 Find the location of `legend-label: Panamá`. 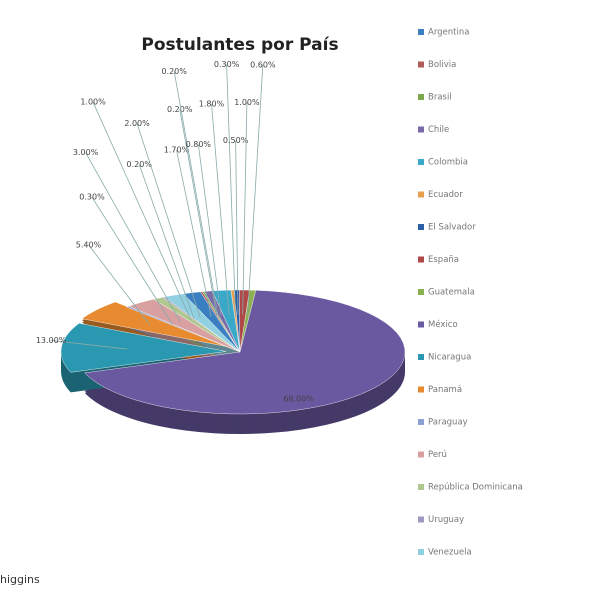

legend-label: Panamá is located at coordinates (445, 390).